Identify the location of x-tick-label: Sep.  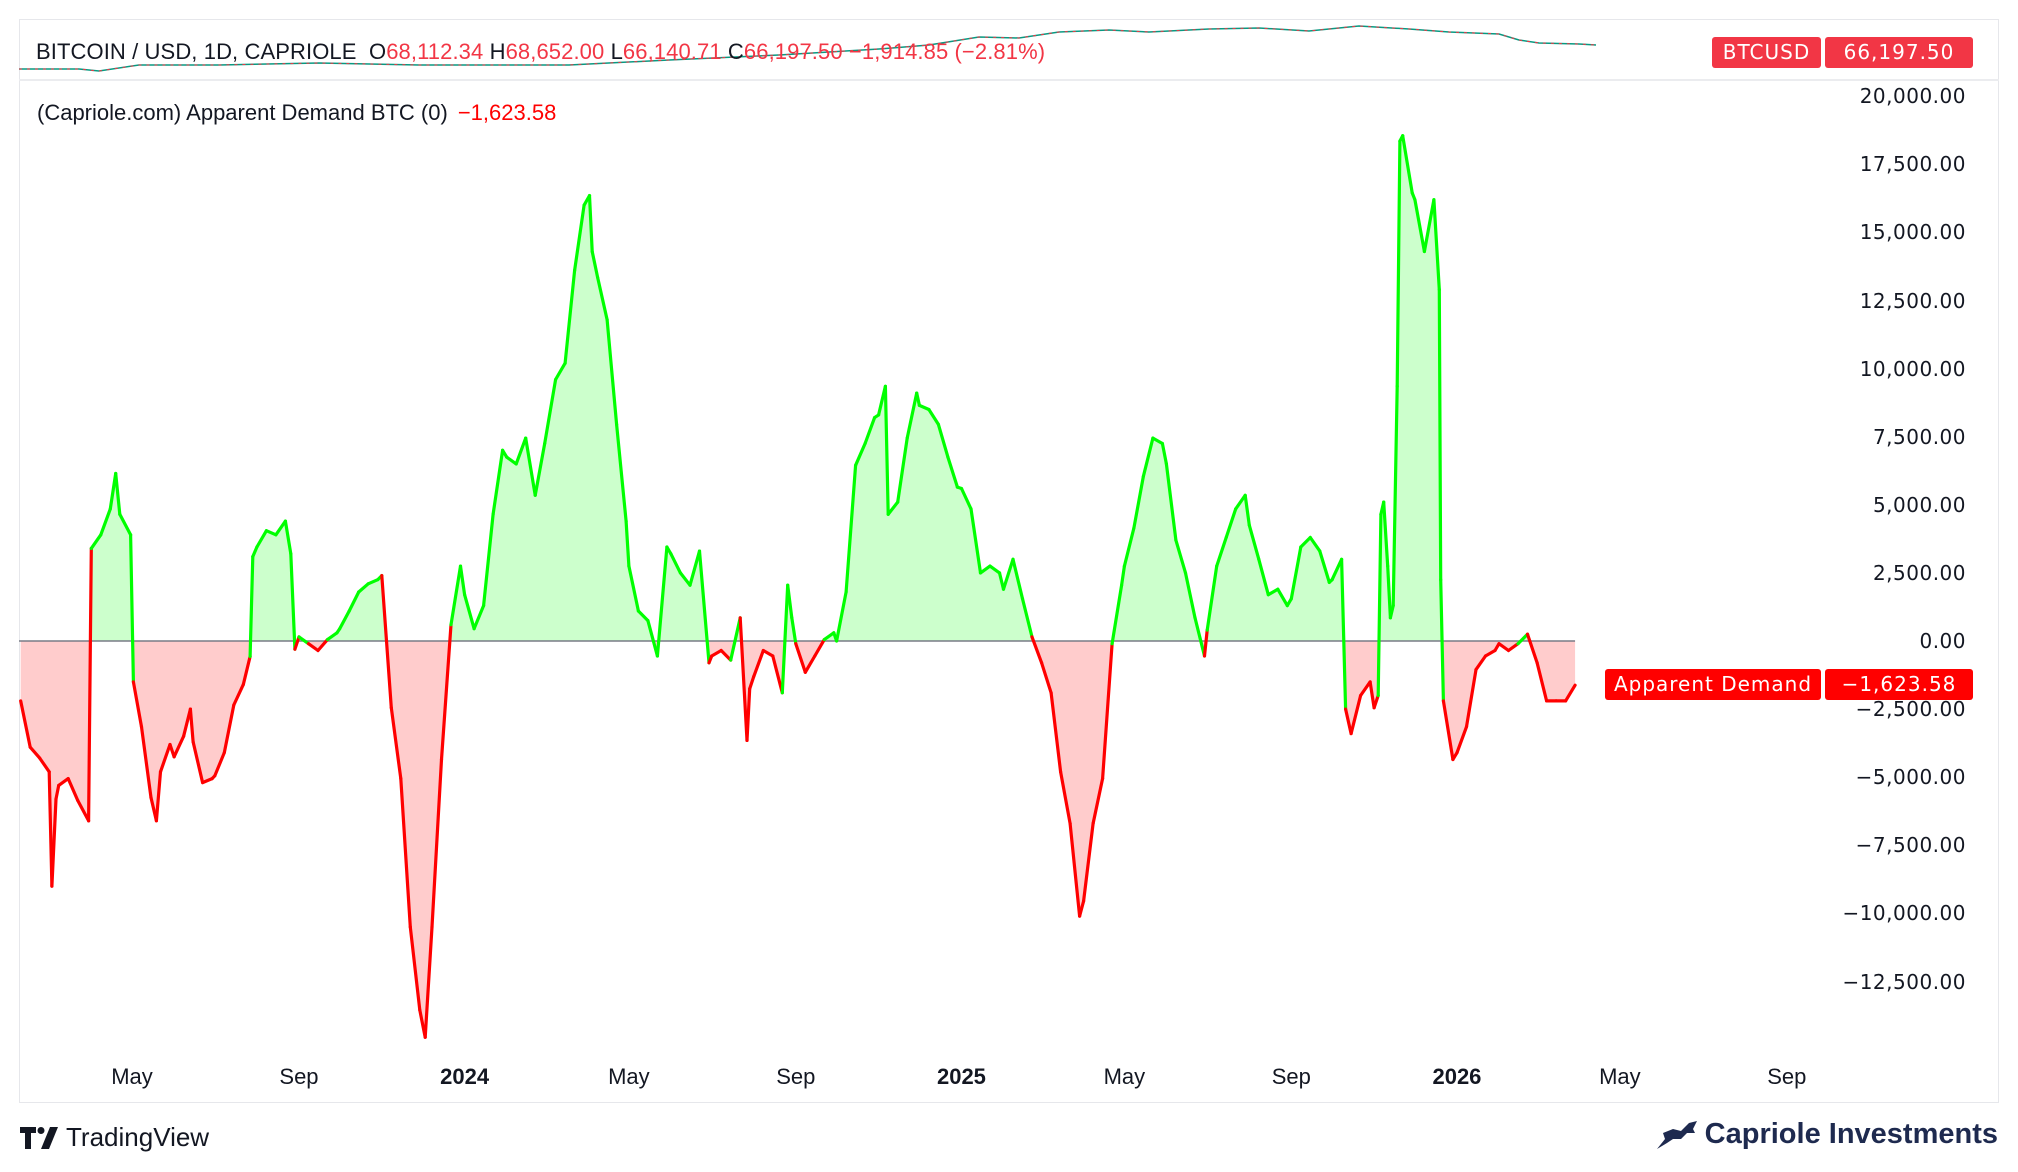
(1291, 1076).